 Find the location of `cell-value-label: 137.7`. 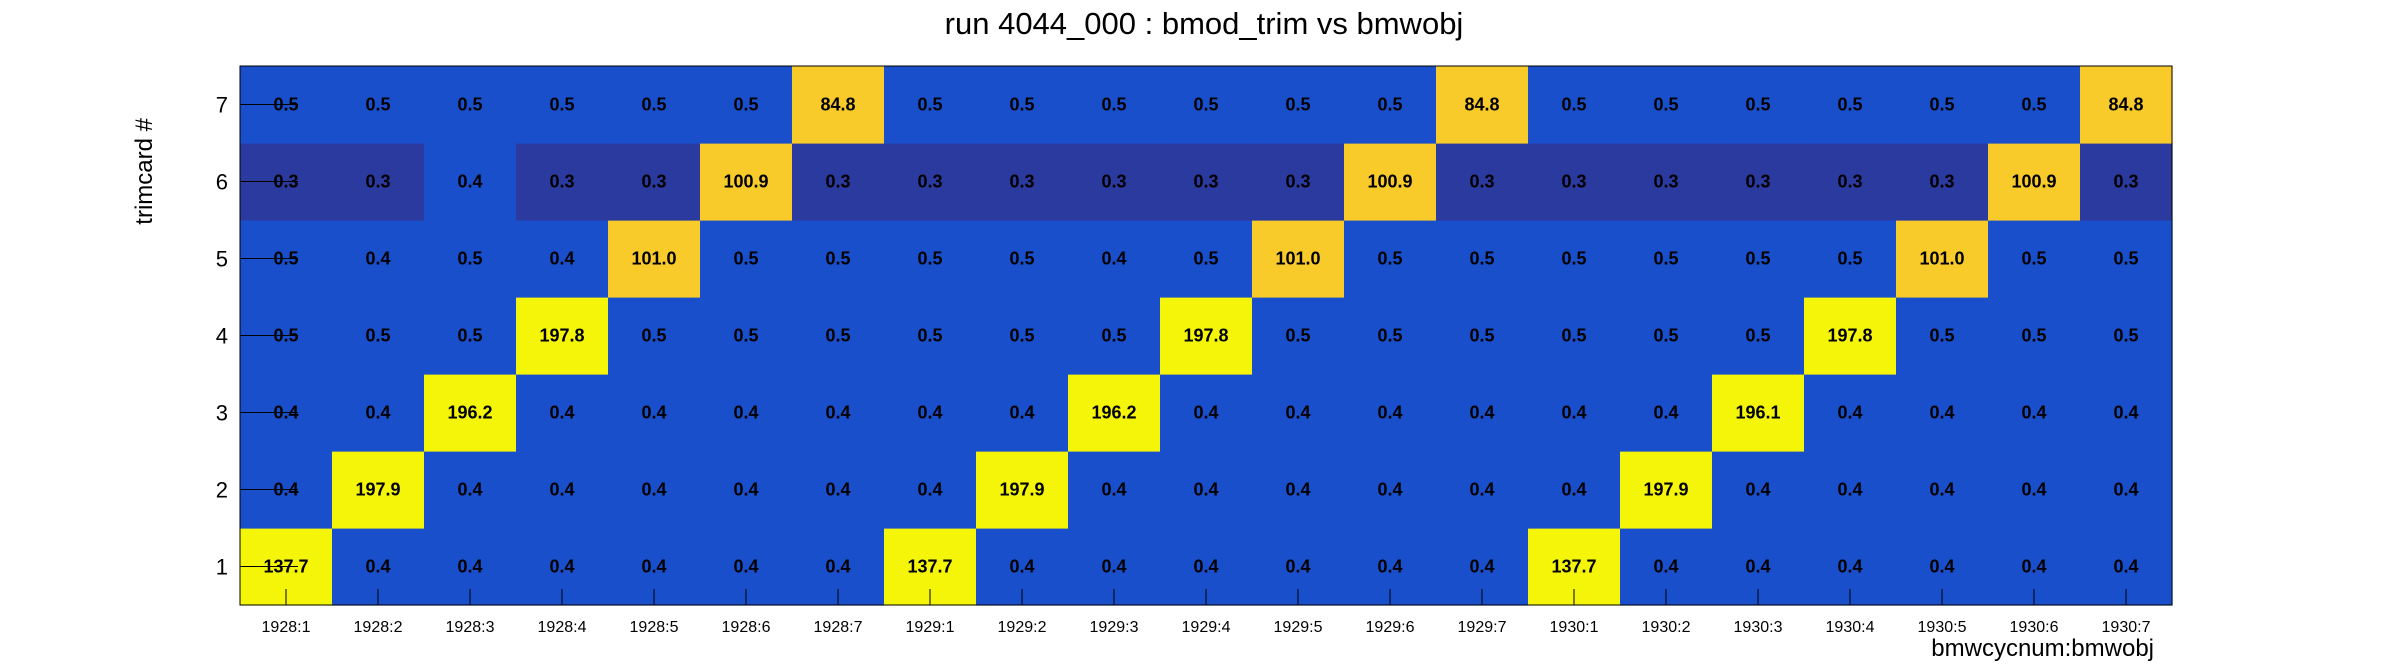

cell-value-label: 137.7 is located at coordinates (1573, 567).